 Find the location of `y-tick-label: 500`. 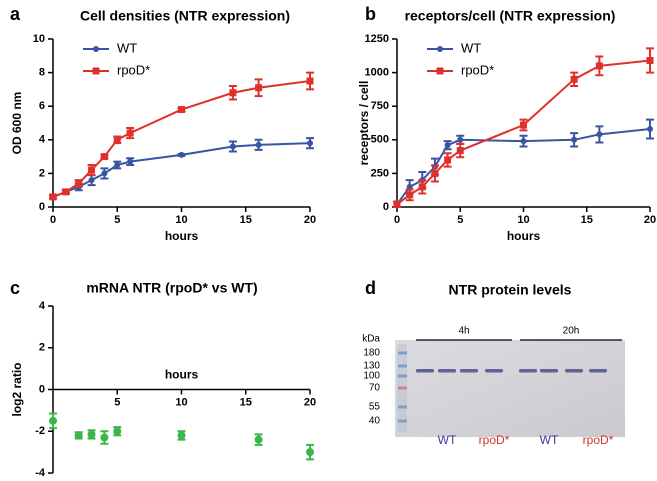

y-tick-label: 500 is located at coordinates (380, 140).